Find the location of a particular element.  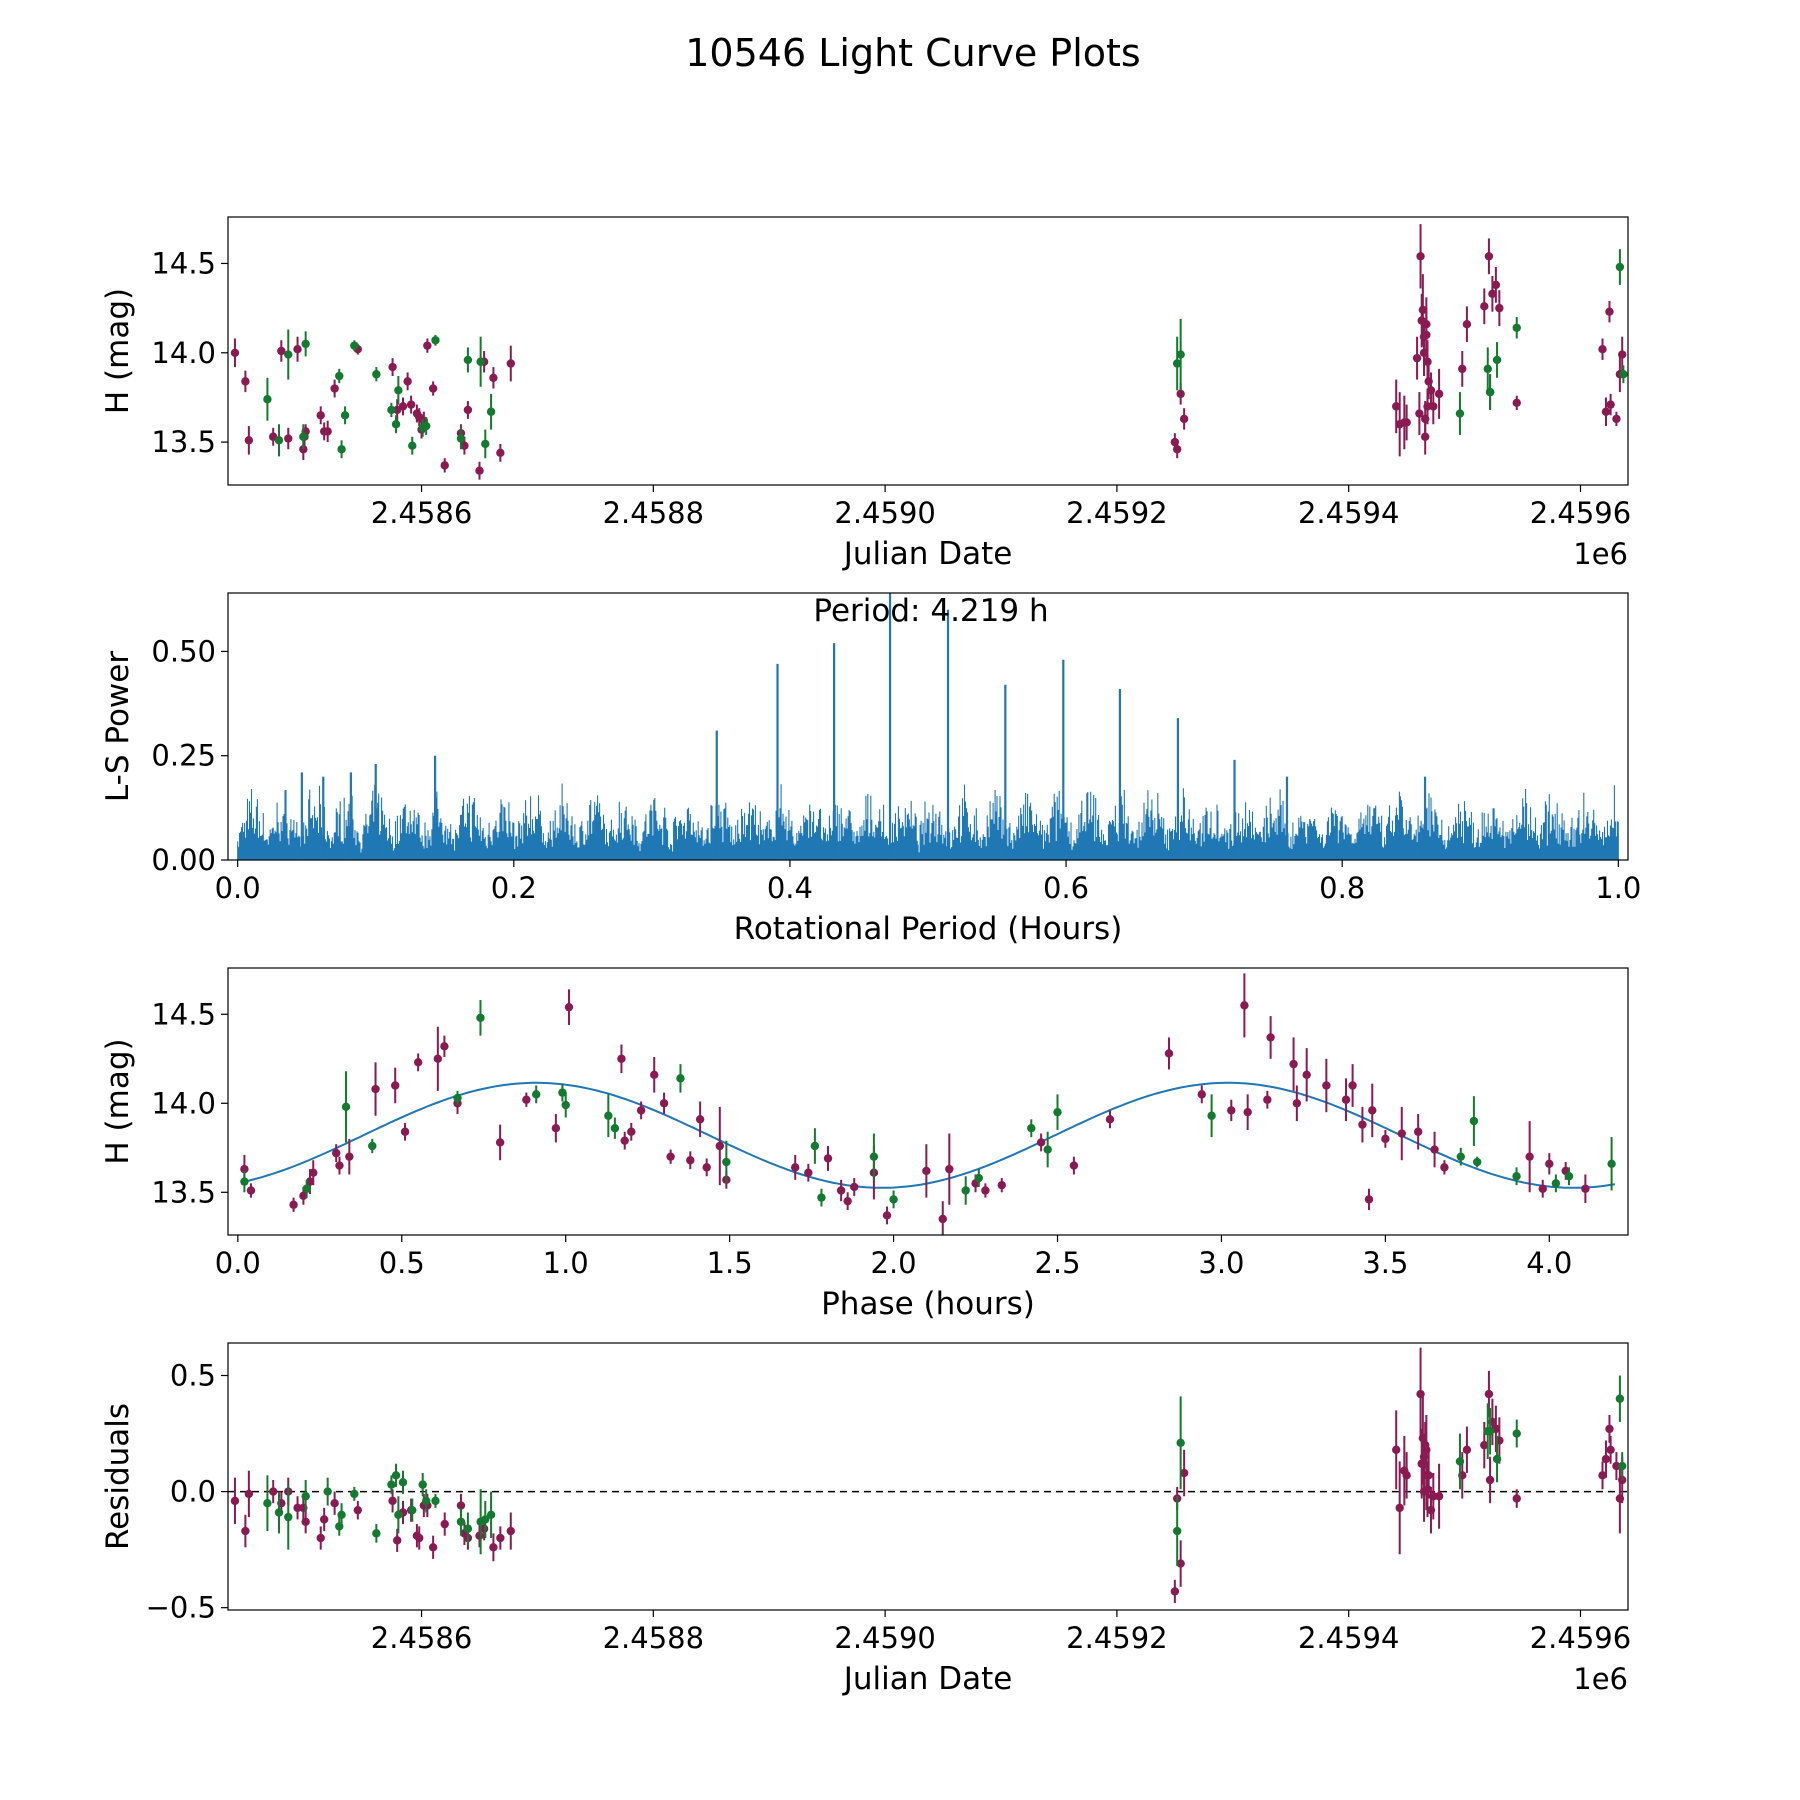

x-tick-label: 4.0 is located at coordinates (1549, 1263).